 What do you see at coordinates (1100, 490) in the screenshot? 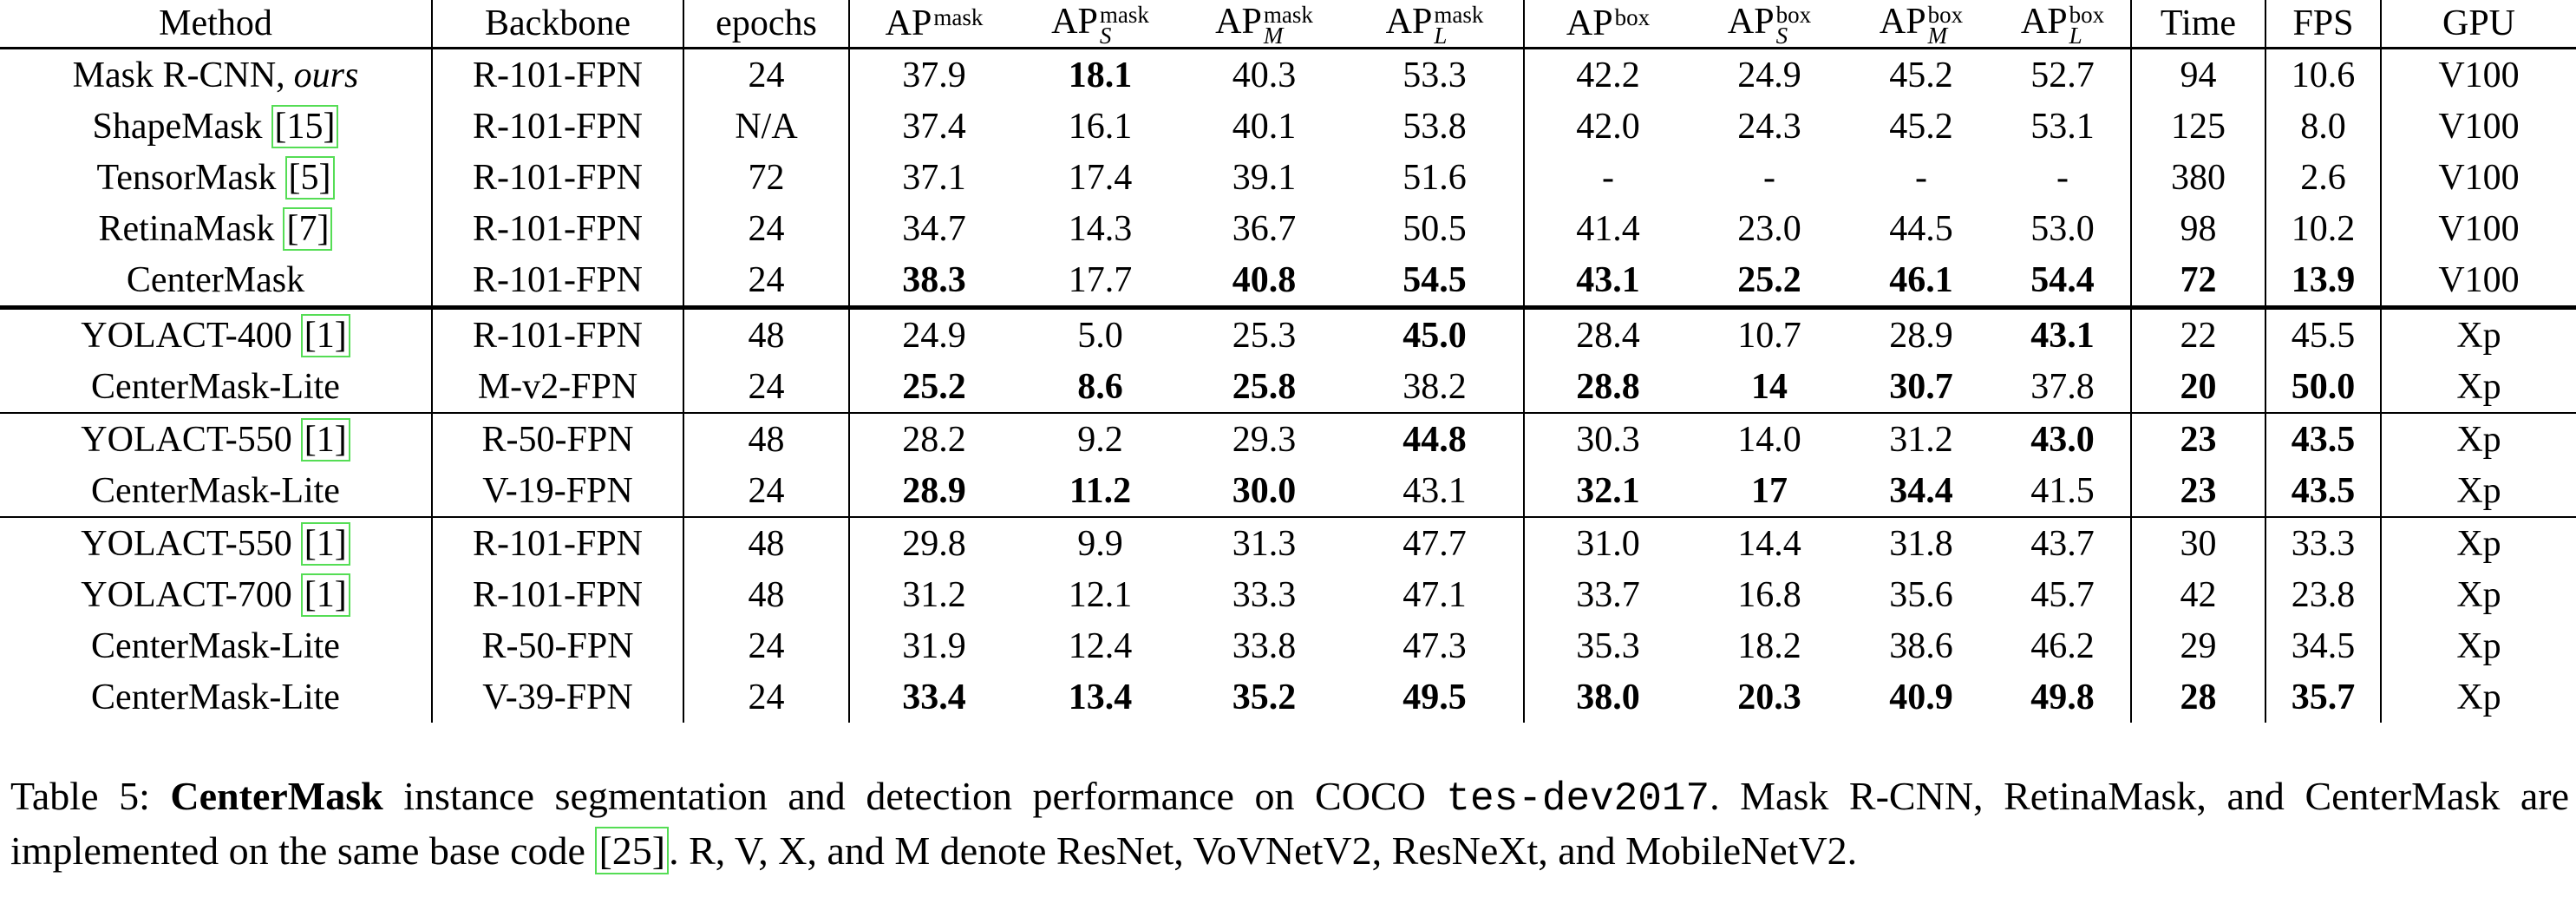
I see `cell: 11.2` at bounding box center [1100, 490].